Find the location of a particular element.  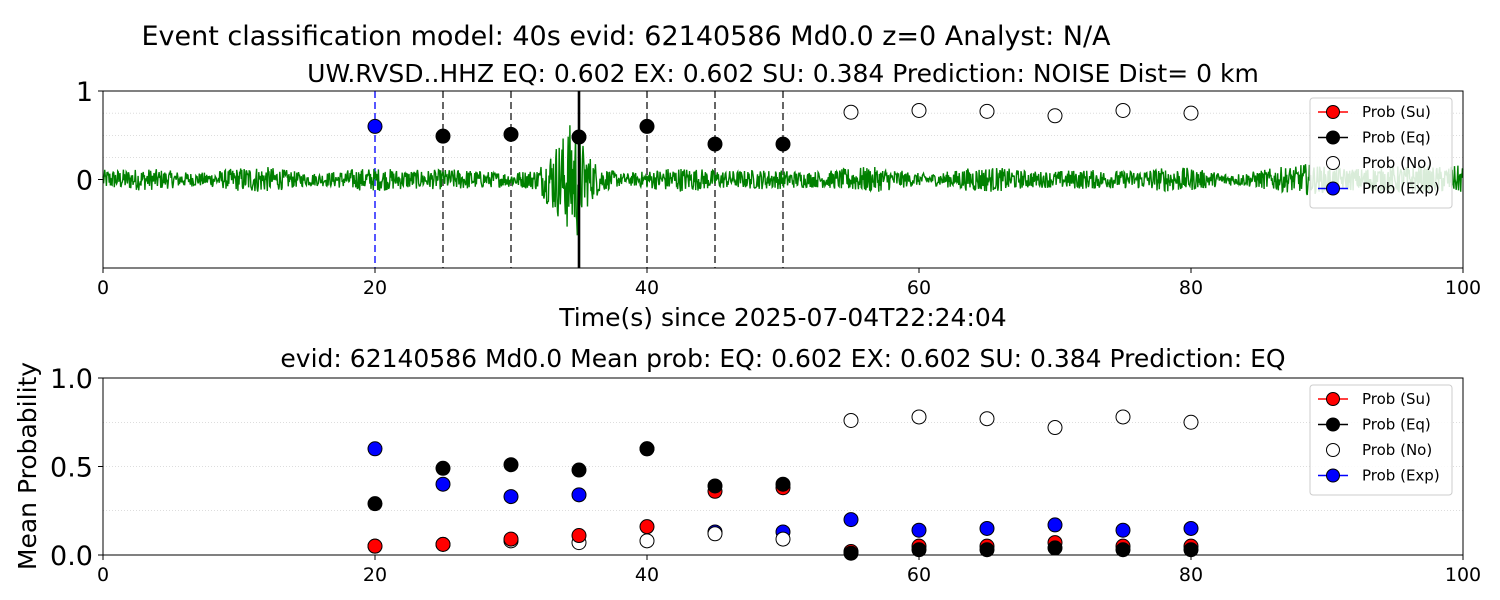

legend-item: Prob (Exp) is located at coordinates (1379, 476).